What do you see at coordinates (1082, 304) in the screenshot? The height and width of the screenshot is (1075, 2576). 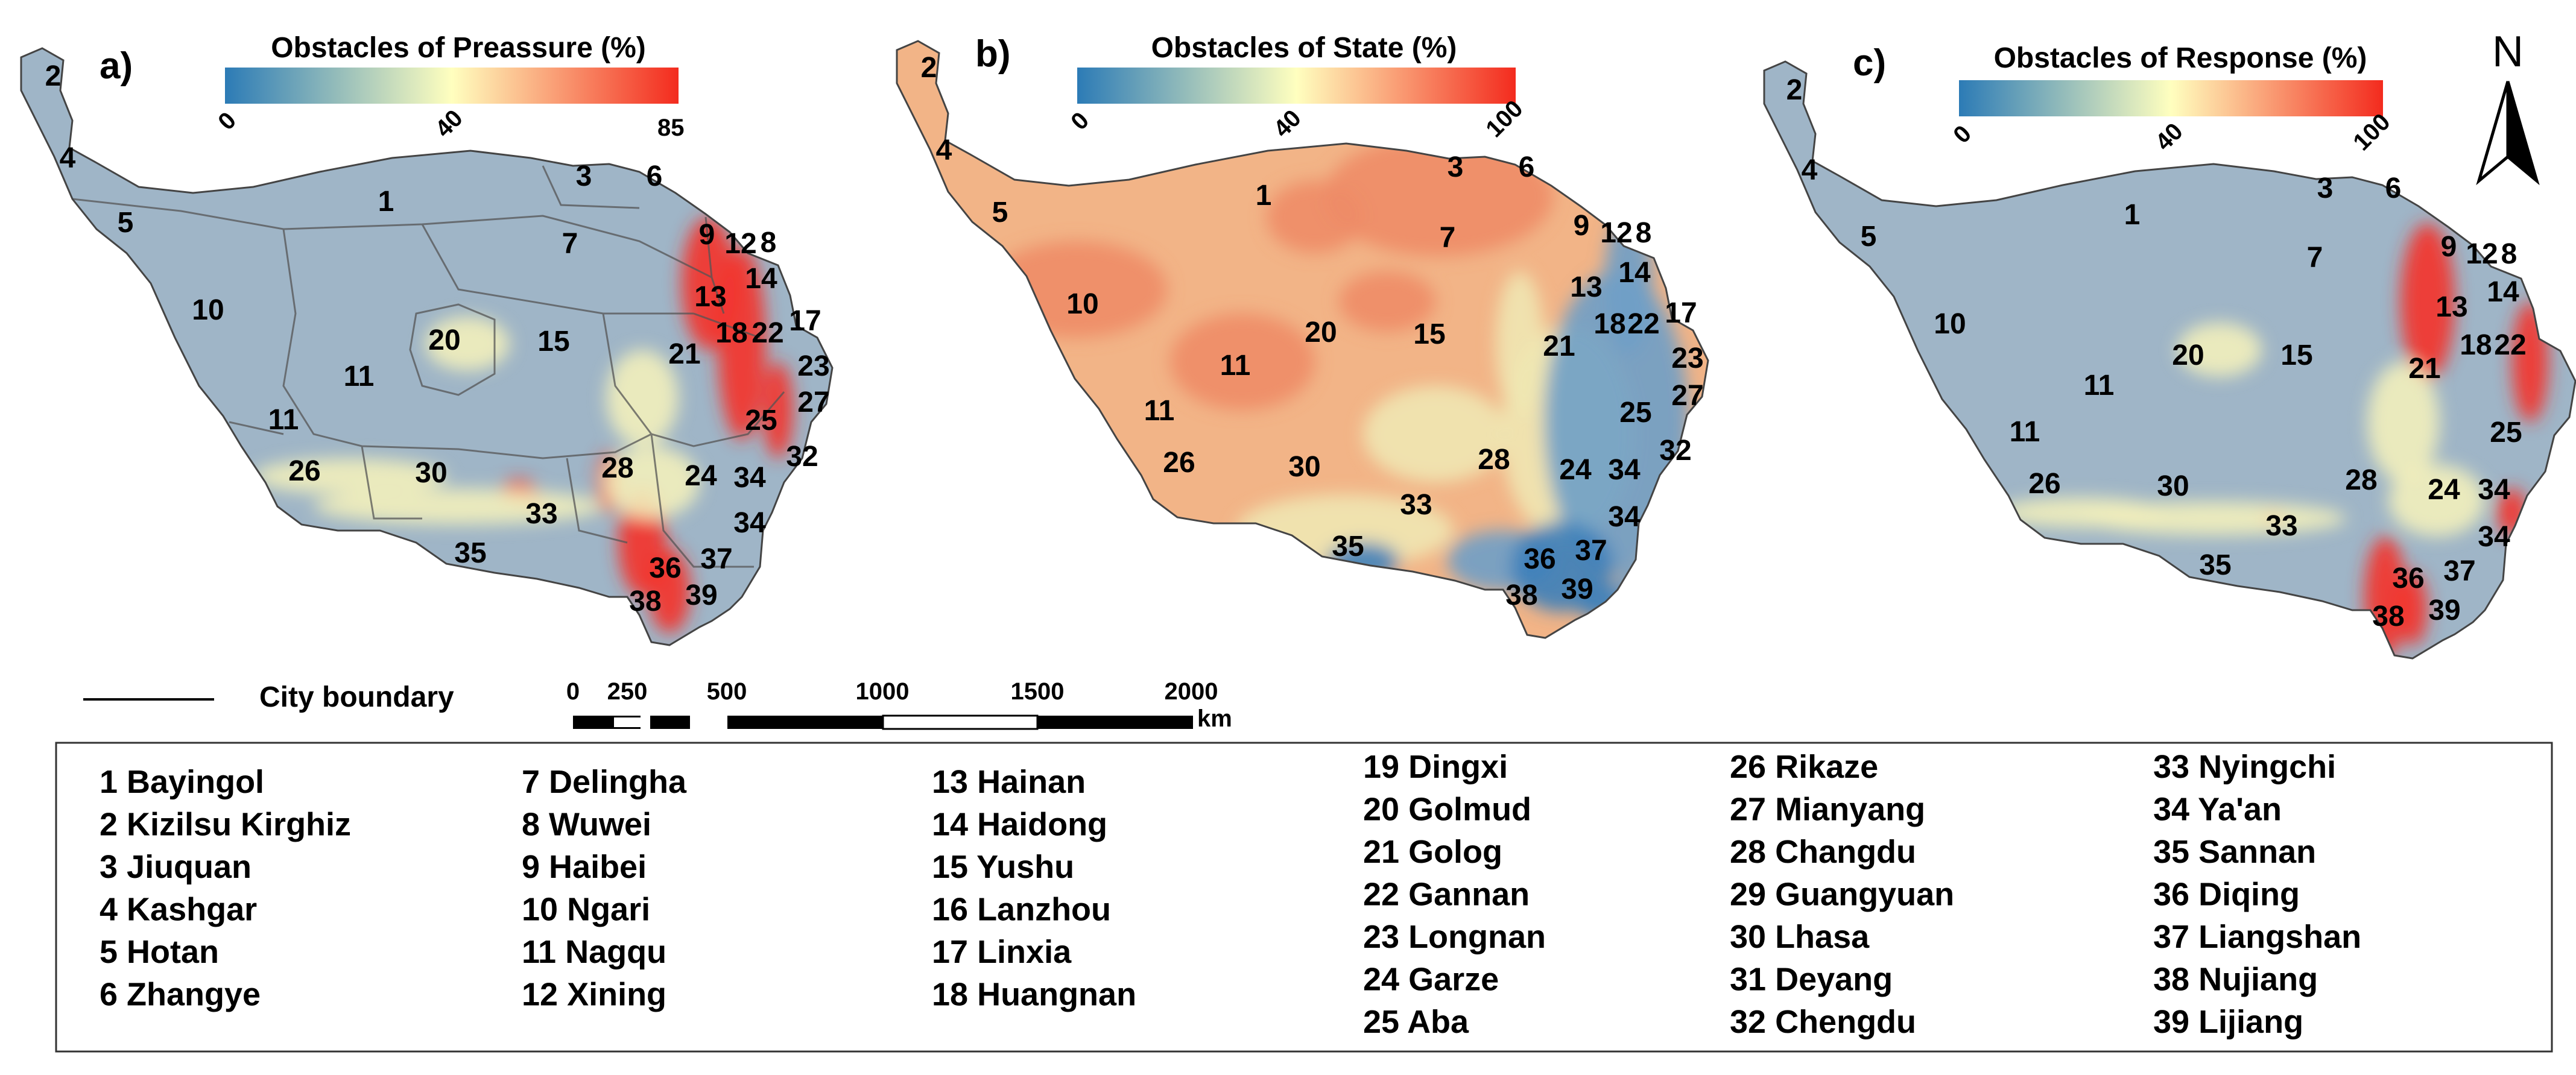 I see `city-number-label: 10` at bounding box center [1082, 304].